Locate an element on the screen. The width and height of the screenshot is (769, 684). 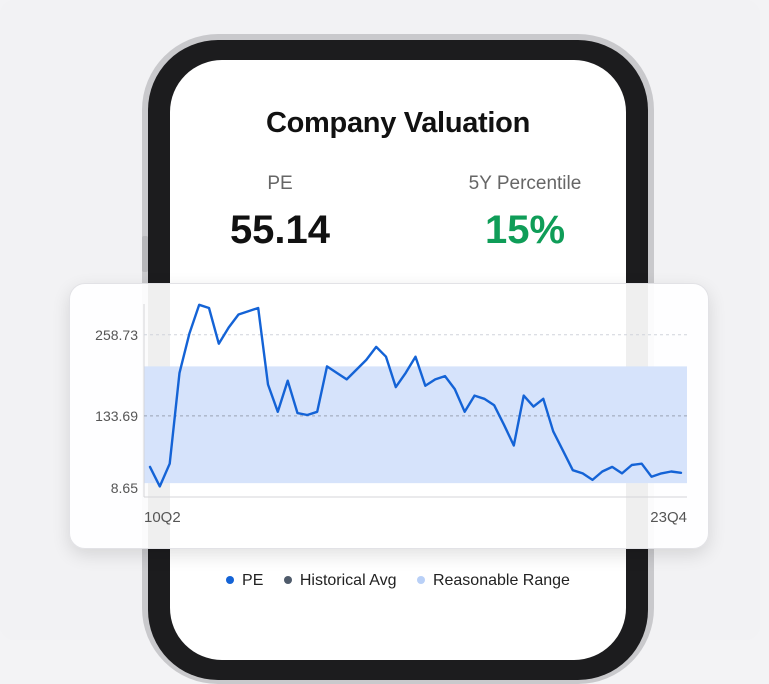
percentile-label: 5Y Percentile is located at coordinates (525, 183).